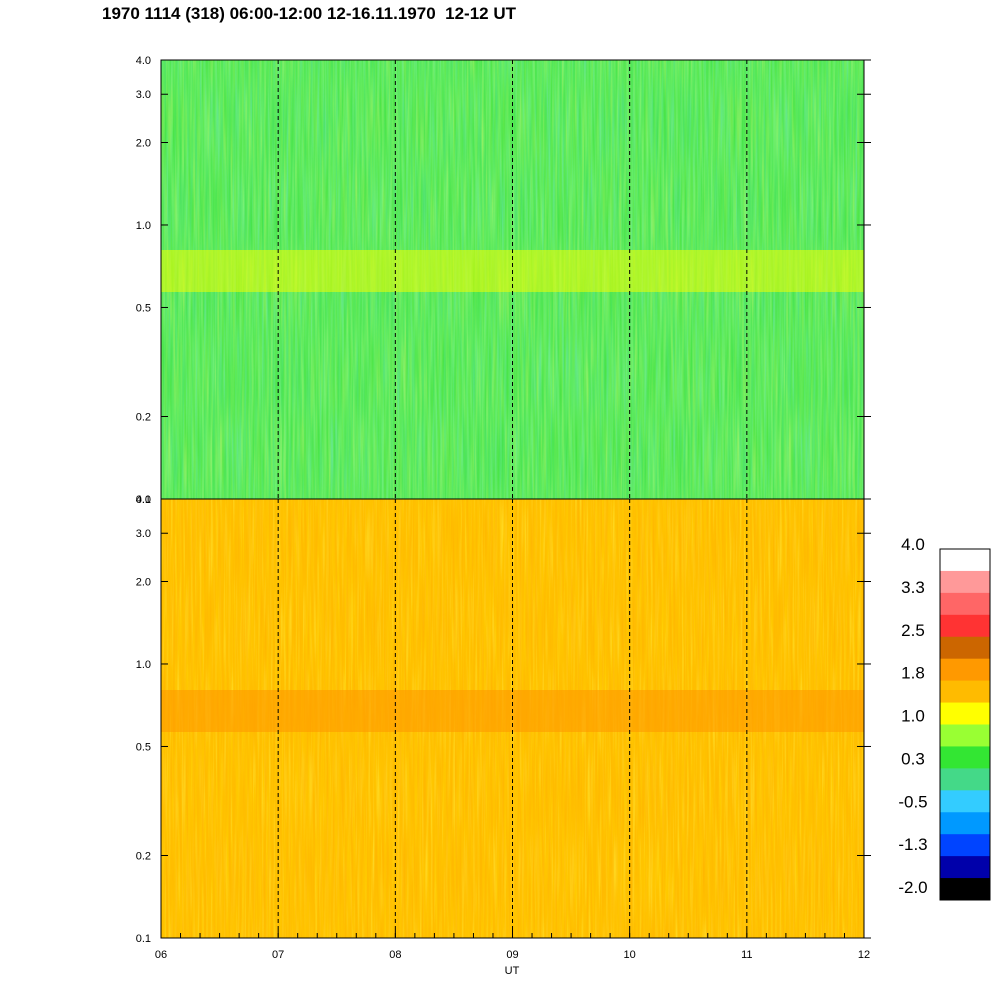 This screenshot has width=1000, height=1000. Describe the element at coordinates (143, 665) in the screenshot. I see `lower-y-tick-label: 1.0` at that location.